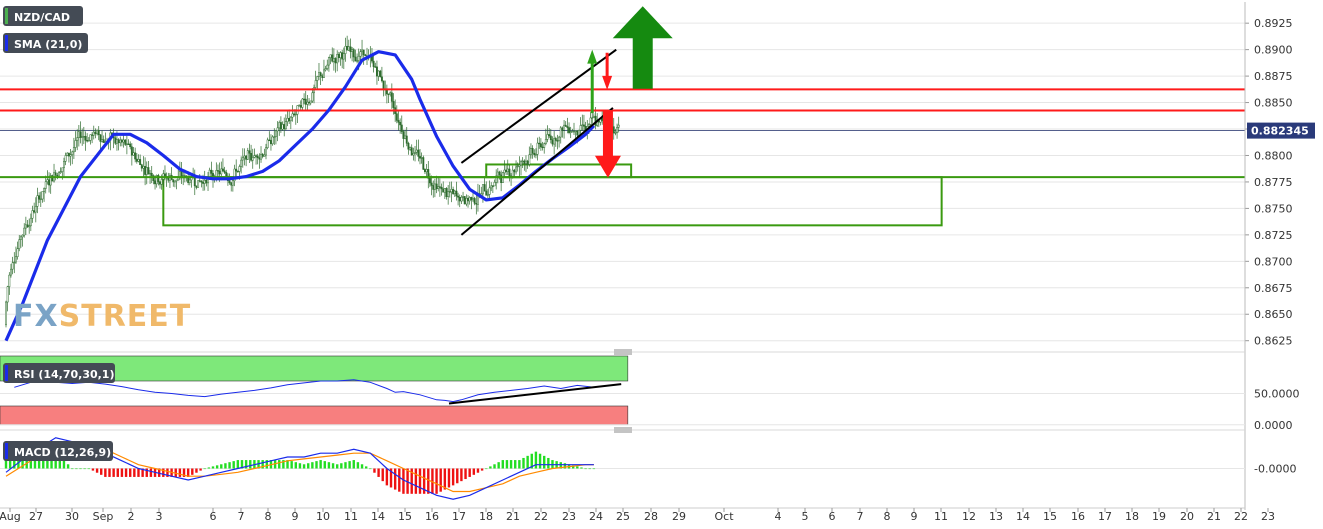  Describe the element at coordinates (131, 516) in the screenshot. I see `x-tick-label: 2` at that location.